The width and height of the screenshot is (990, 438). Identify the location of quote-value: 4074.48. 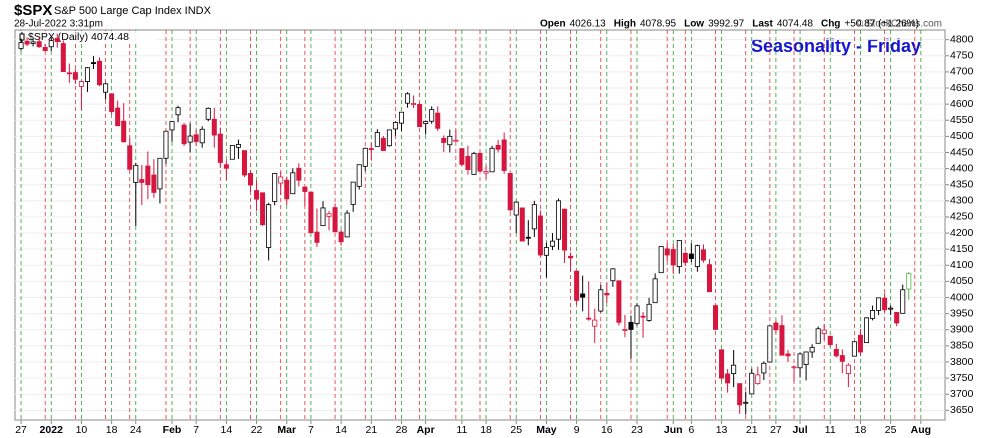
(795, 24).